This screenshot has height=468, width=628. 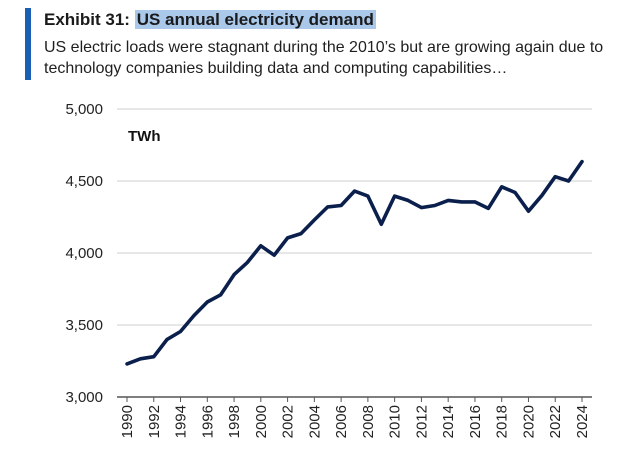 I want to click on x-tick-label: 2022, so click(x=555, y=421).